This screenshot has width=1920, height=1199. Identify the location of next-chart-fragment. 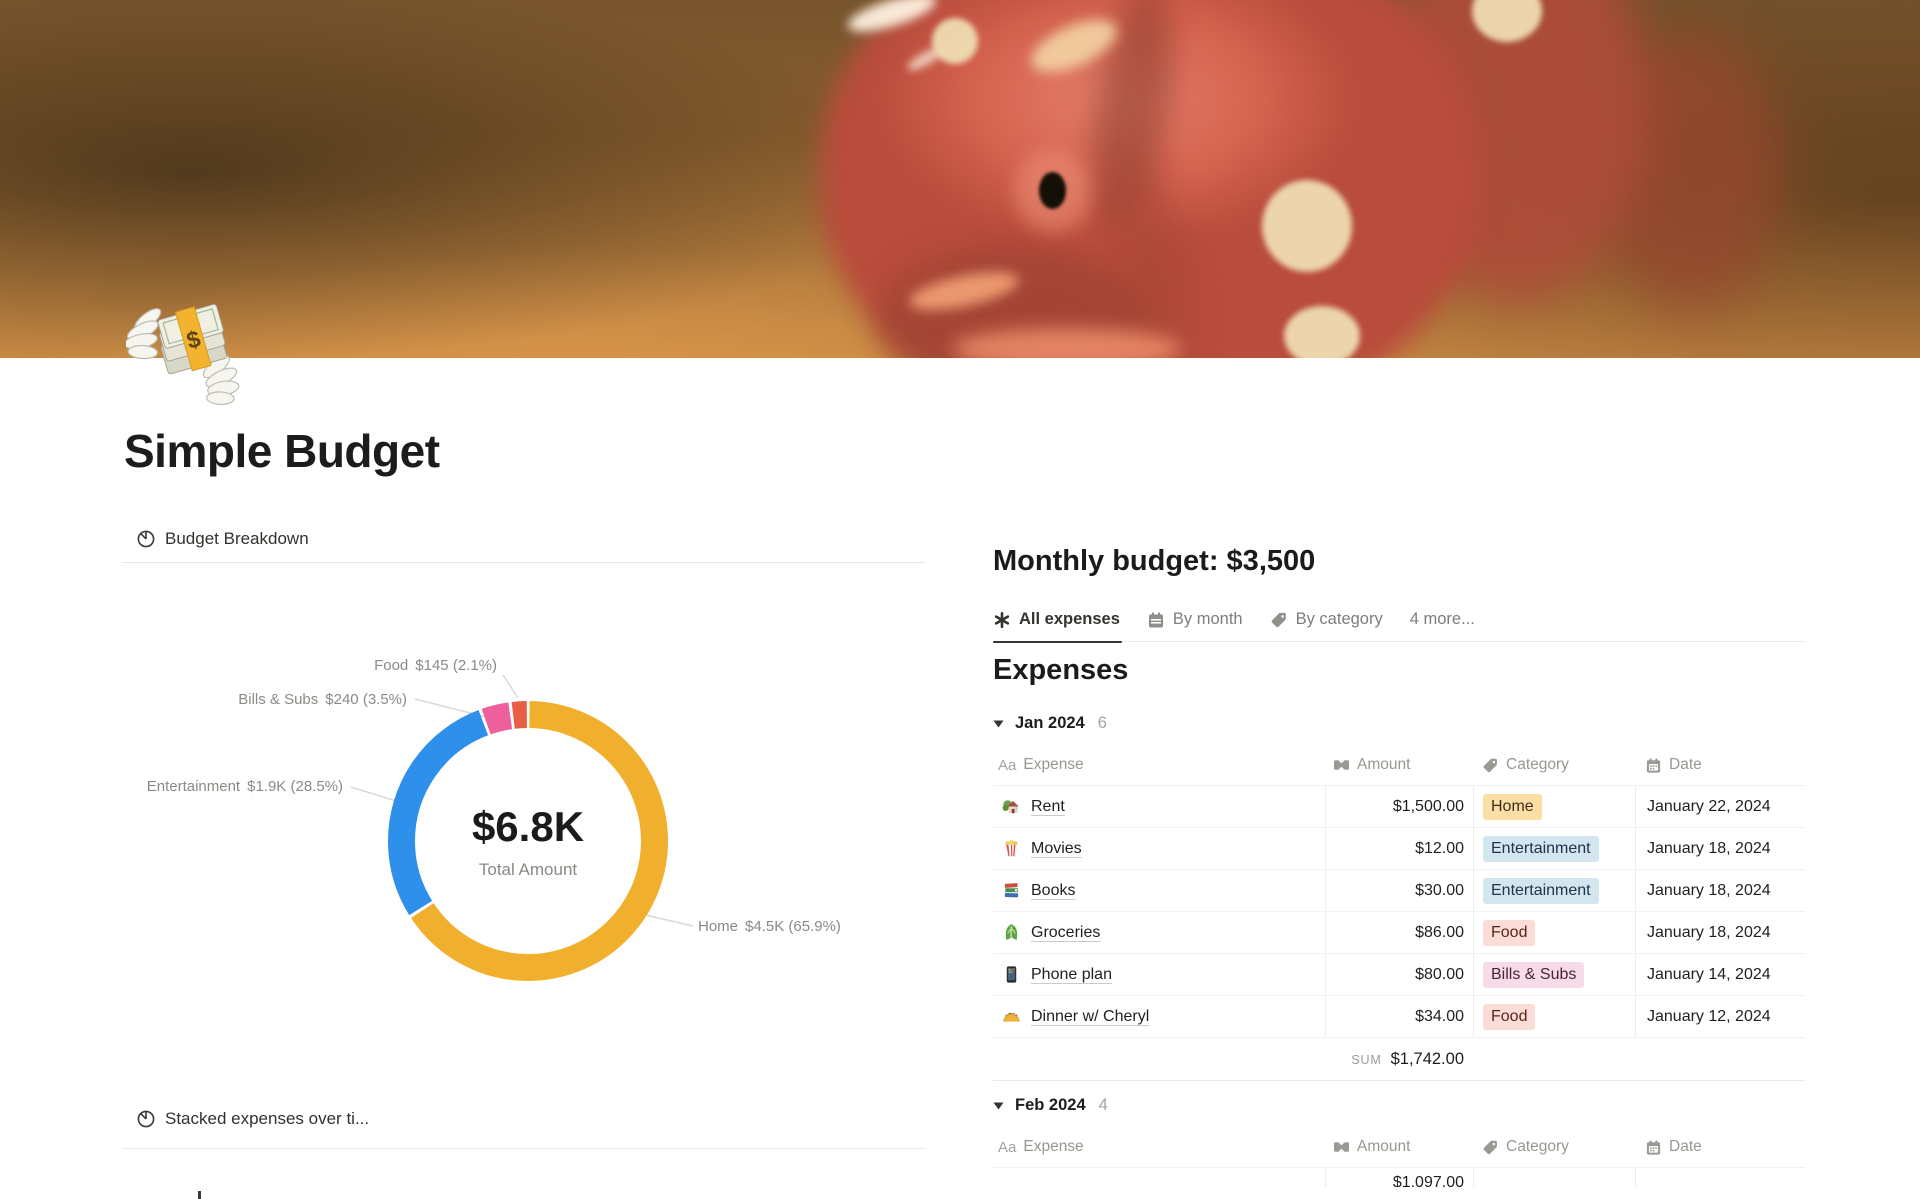
(199, 1195).